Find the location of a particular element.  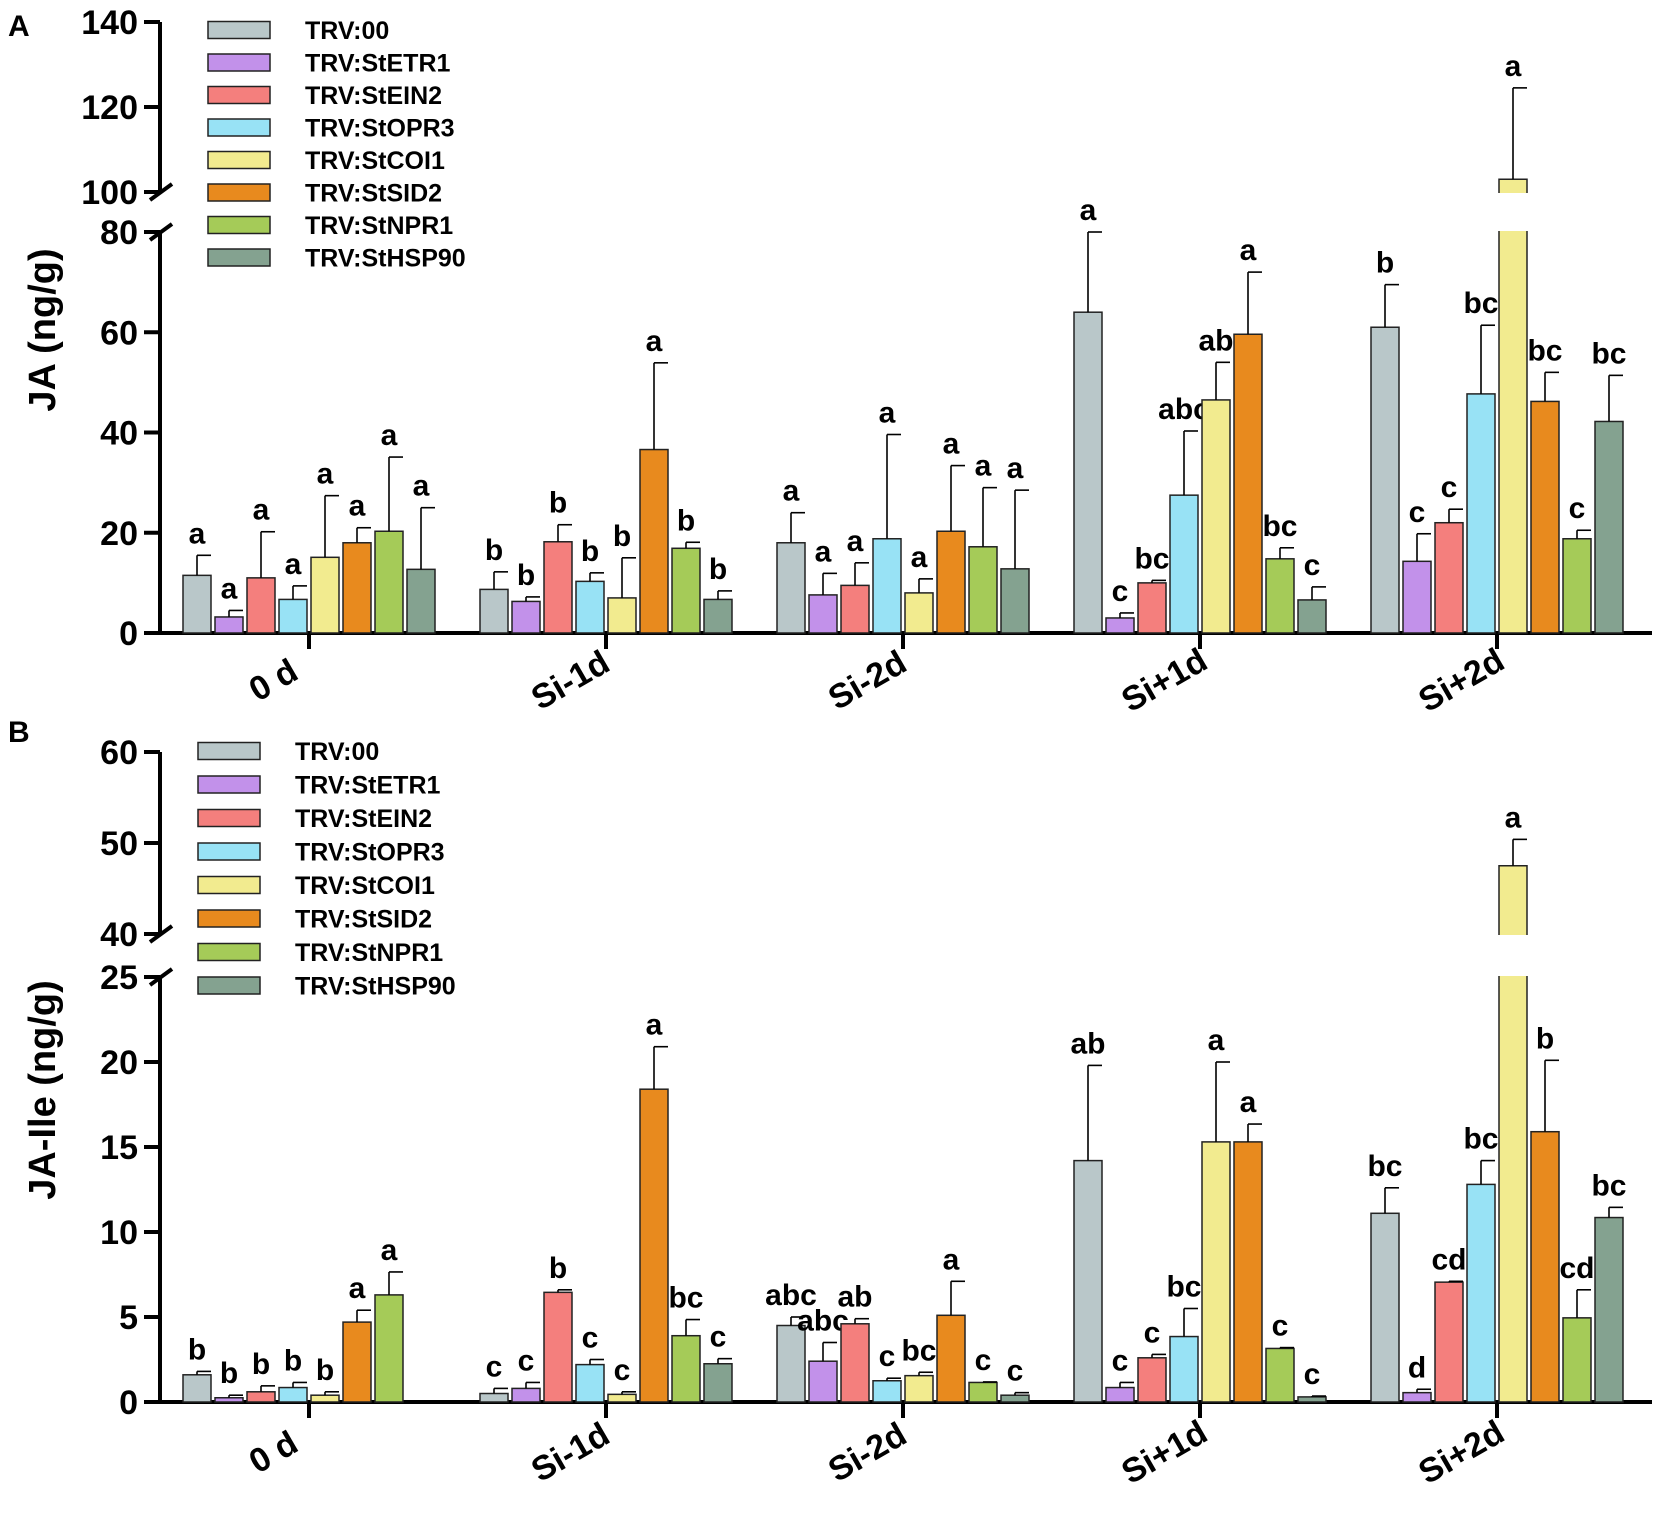

y-tick-label: 100 is located at coordinates (109, 193).